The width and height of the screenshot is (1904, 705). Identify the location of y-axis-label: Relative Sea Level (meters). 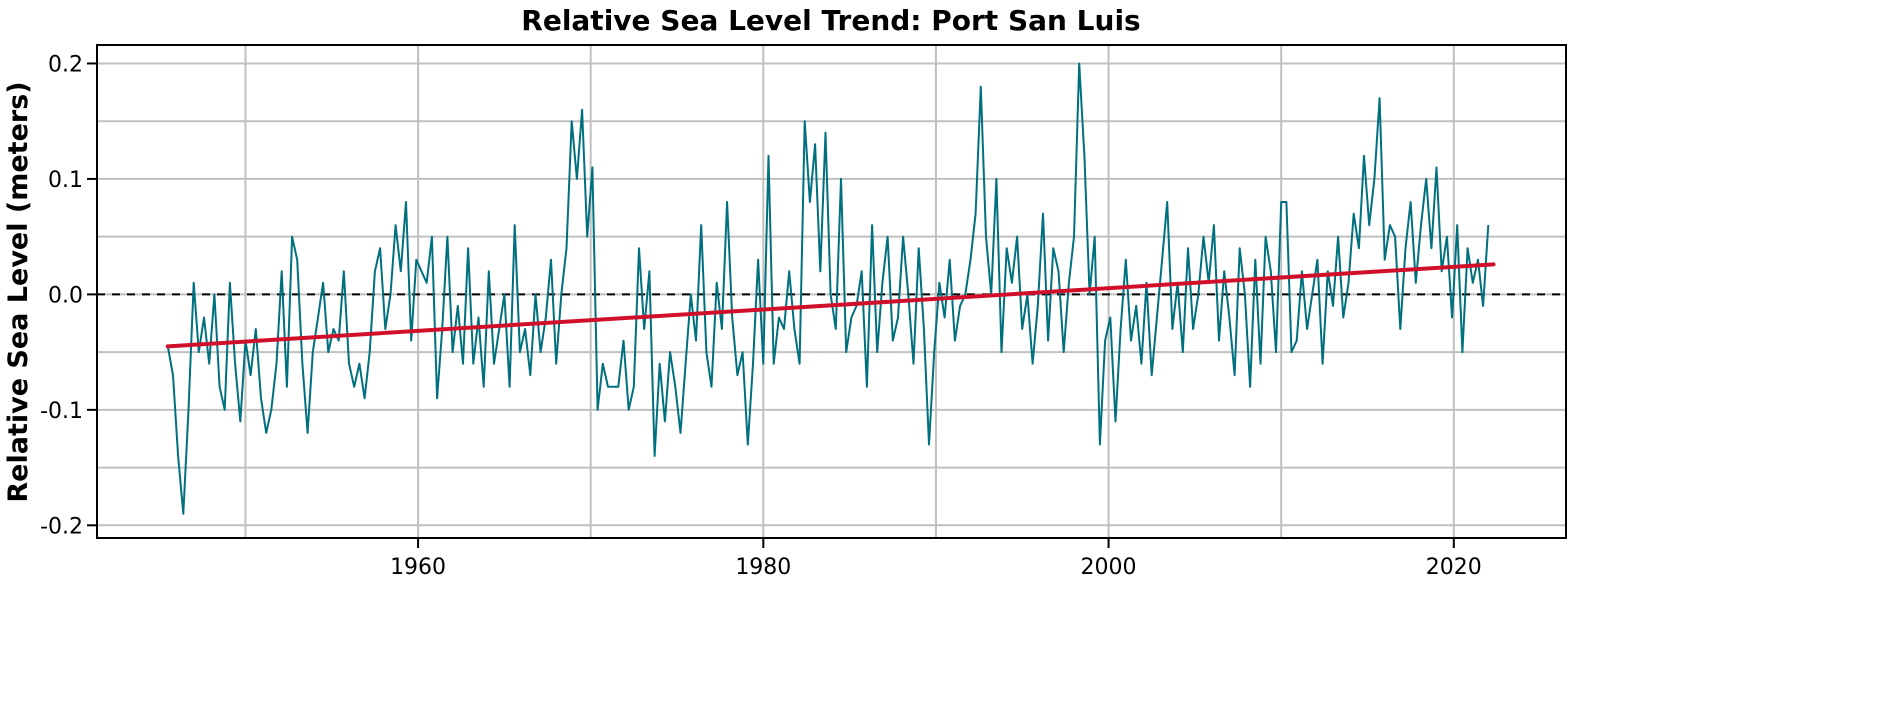
(18, 291).